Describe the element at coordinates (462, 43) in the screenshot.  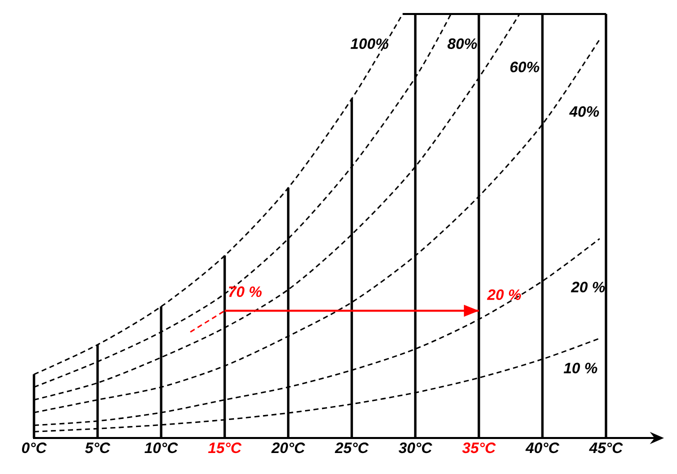
I see `series-label: 80%` at that location.